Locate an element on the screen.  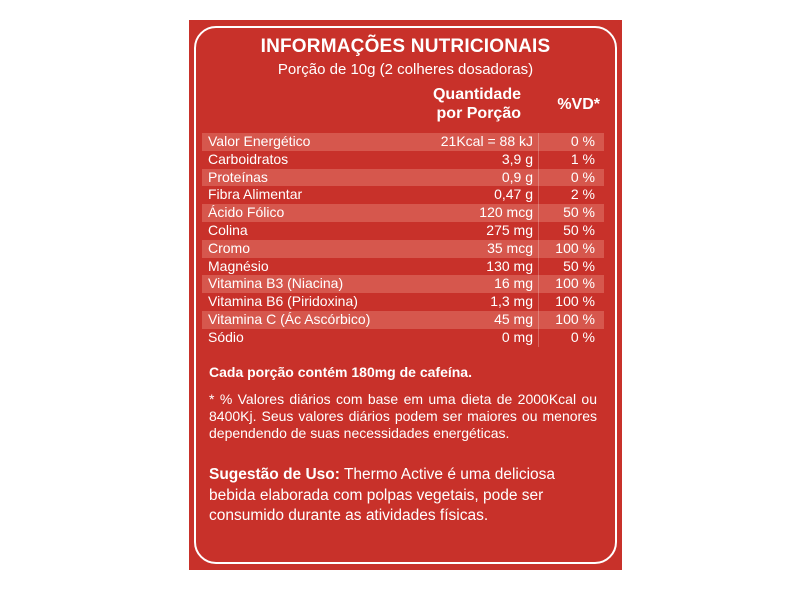
table-row: Proteínas 0,9 g 0 % is located at coordinates (403, 177).